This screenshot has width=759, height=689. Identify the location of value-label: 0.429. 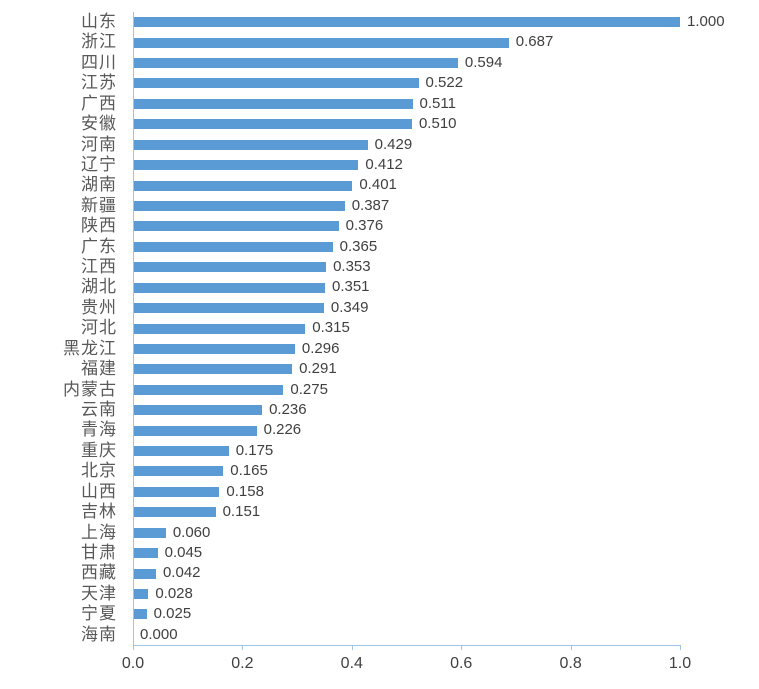
(393, 144).